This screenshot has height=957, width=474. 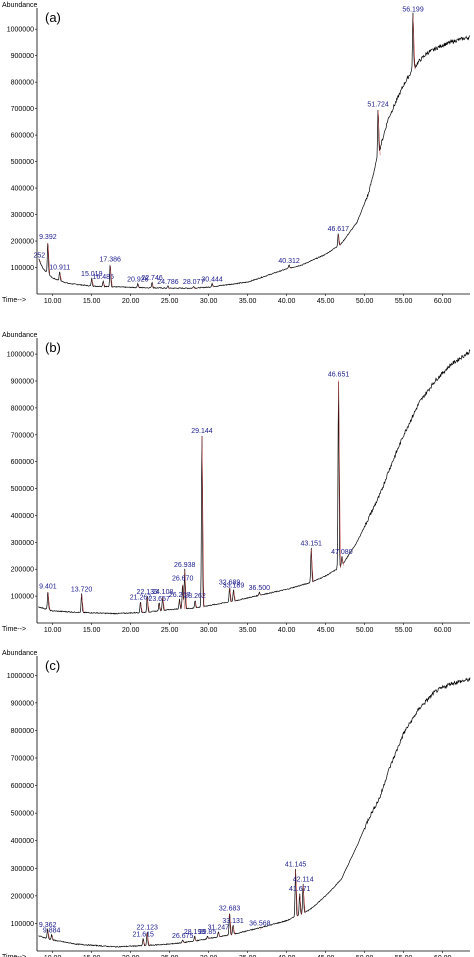 What do you see at coordinates (183, 579) in the screenshot?
I see `peak-label: 26.670` at bounding box center [183, 579].